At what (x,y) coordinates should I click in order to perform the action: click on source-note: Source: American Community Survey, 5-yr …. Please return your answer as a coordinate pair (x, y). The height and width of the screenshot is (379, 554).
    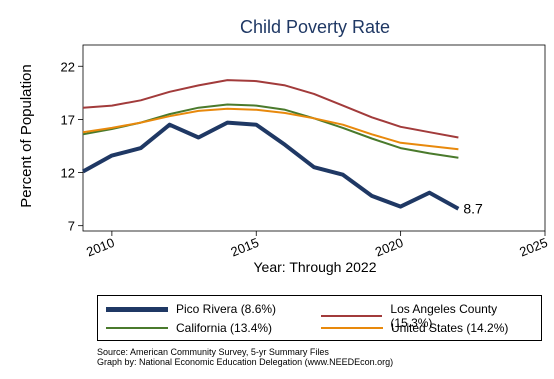
    Looking at the image, I should click on (245, 357).